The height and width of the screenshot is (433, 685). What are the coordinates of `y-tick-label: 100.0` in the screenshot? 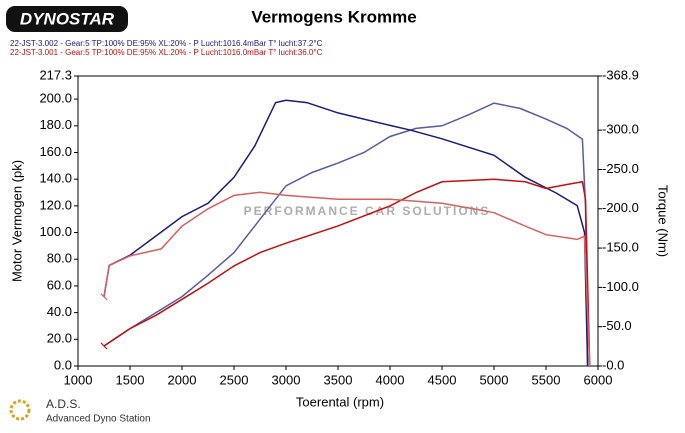 It's located at (55, 231).